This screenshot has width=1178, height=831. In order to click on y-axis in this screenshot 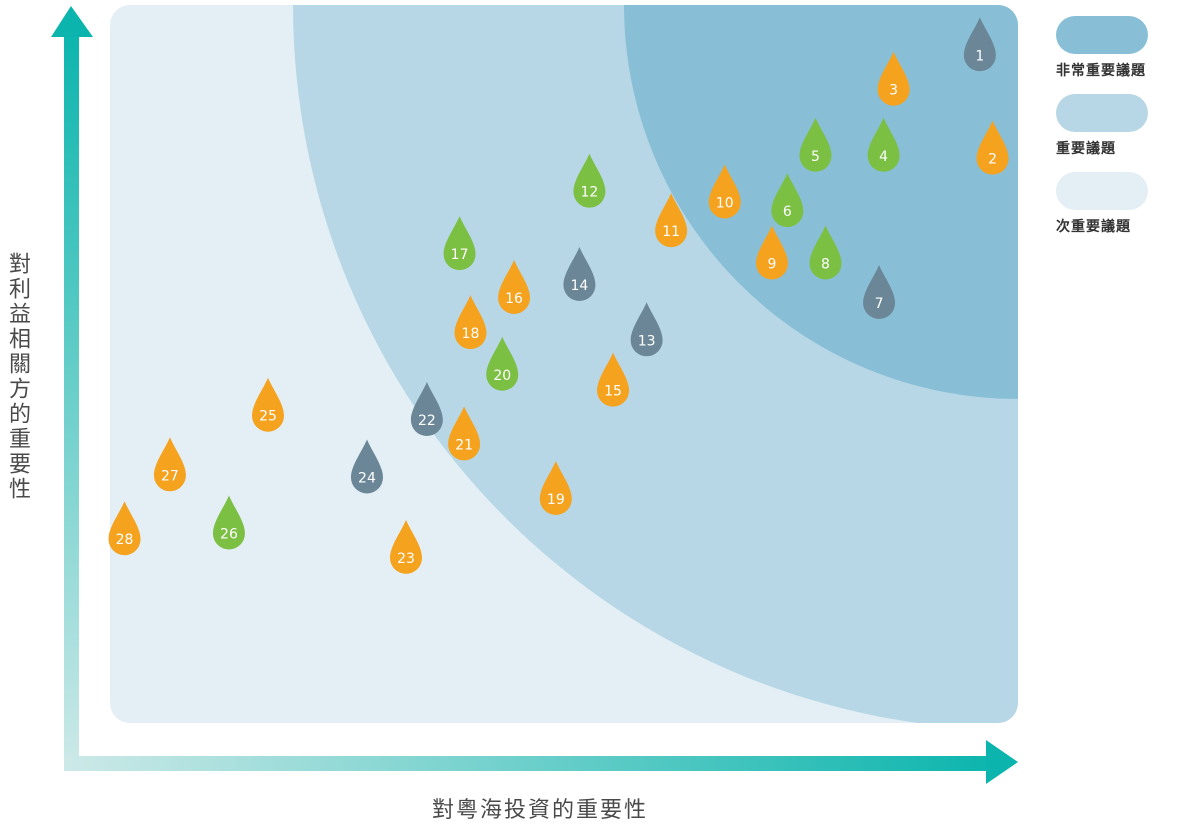, I will do `click(72, 388)`.